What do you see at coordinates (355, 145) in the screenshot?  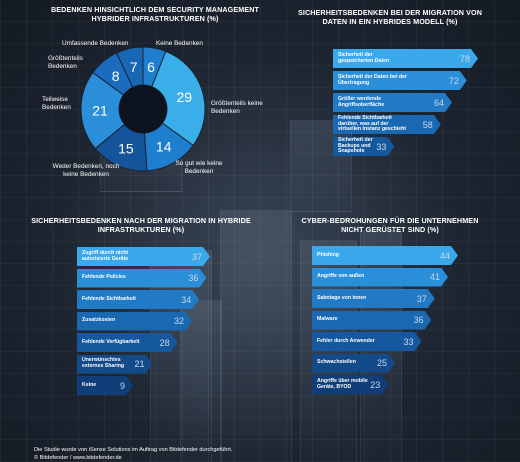 I see `bar-label: Sicherheit der Backups und Snapshots` at bounding box center [355, 145].